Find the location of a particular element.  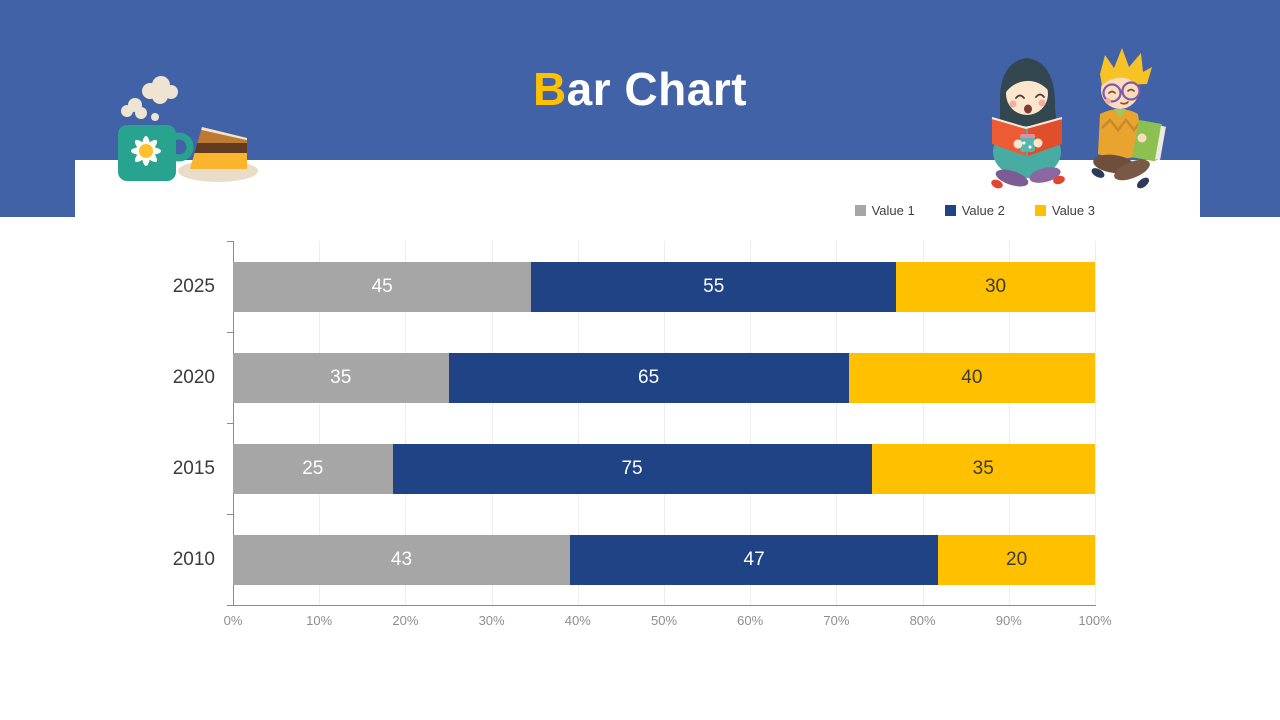

title-accent-letter: B is located at coordinates (549, 89).